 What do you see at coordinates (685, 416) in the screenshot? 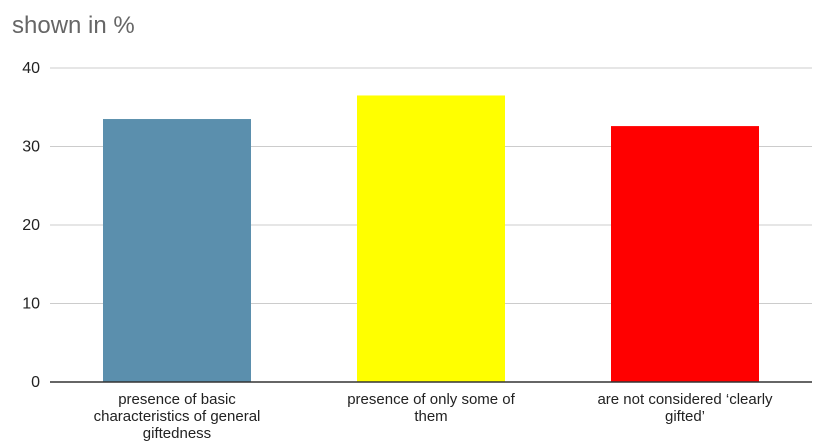
I see `x-tick-label: gifted’` at bounding box center [685, 416].